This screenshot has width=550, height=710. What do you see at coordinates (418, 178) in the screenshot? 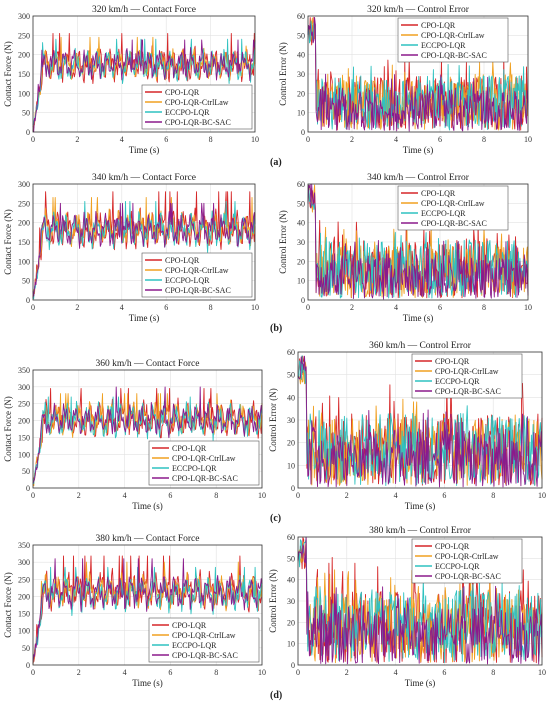
I see `chart-title: 340 km/h — Control Error` at bounding box center [418, 178].